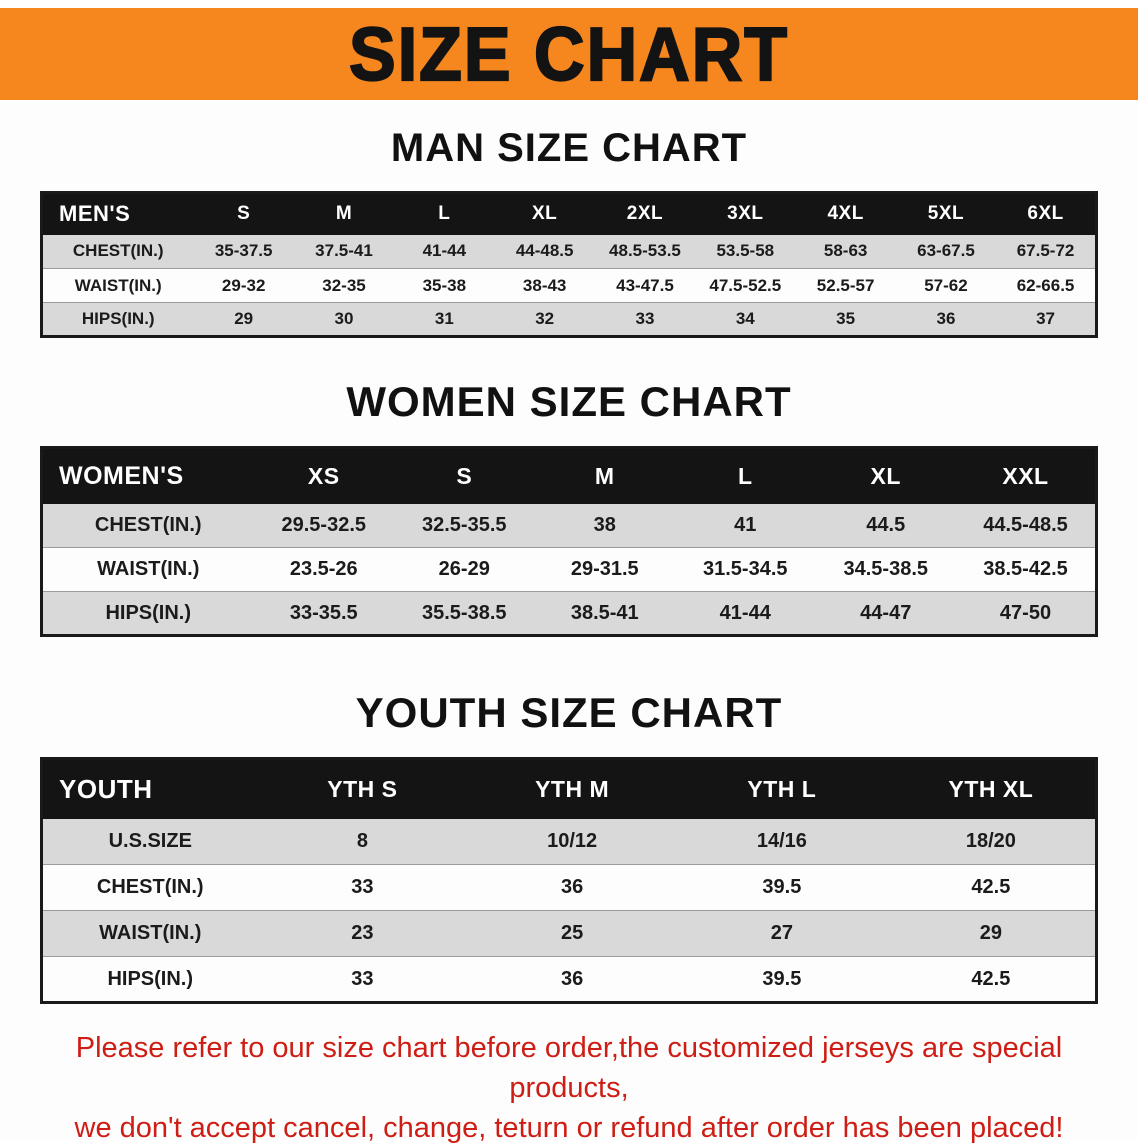 The height and width of the screenshot is (1148, 1138). I want to click on measurement-value-cell: 37.5-41, so click(344, 251).